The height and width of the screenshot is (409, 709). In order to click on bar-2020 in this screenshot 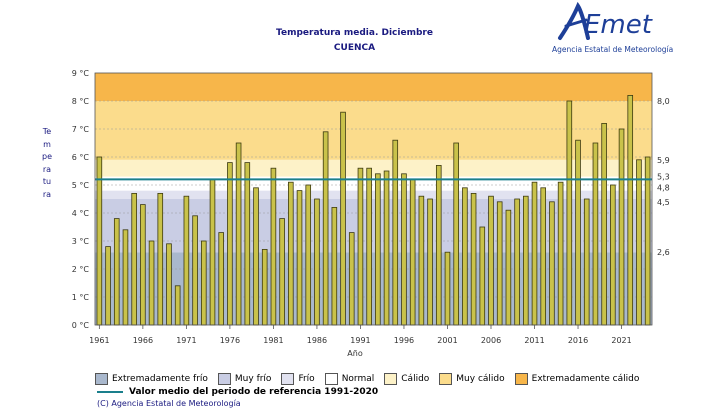, I will do `click(613, 255)`.